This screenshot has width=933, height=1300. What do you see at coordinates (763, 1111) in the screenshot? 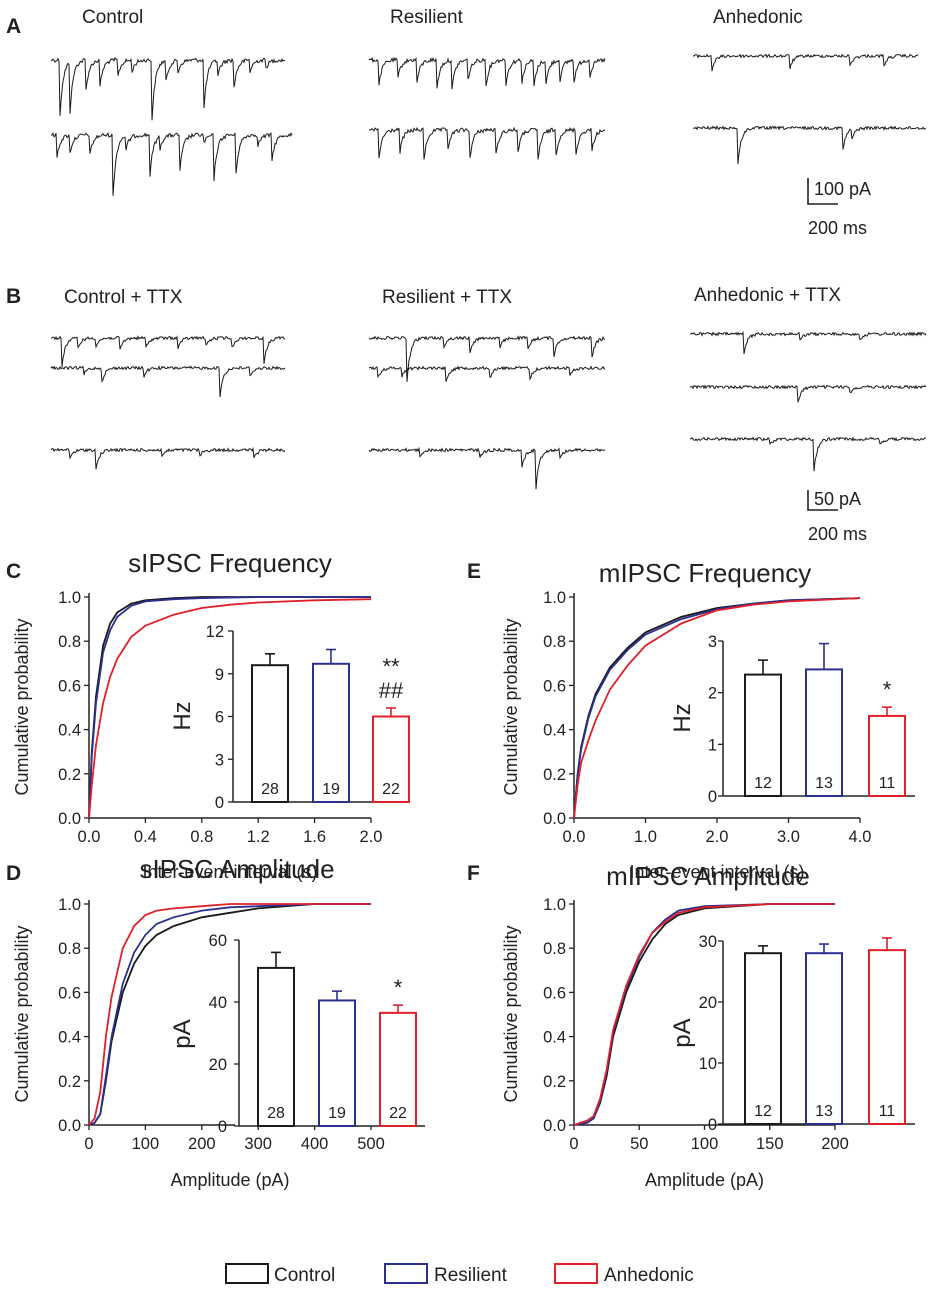
I see `n-label-control: 12` at bounding box center [763, 1111].